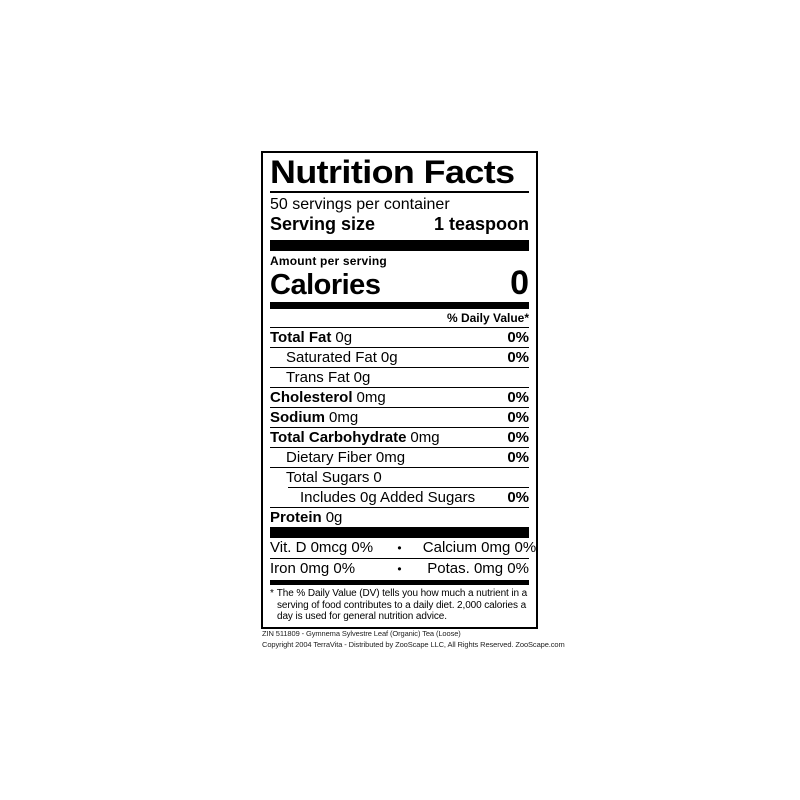 Image resolution: width=800 pixels, height=800 pixels. What do you see at coordinates (338, 437) in the screenshot?
I see `nutrient-name: Total Carbohydrate` at bounding box center [338, 437].